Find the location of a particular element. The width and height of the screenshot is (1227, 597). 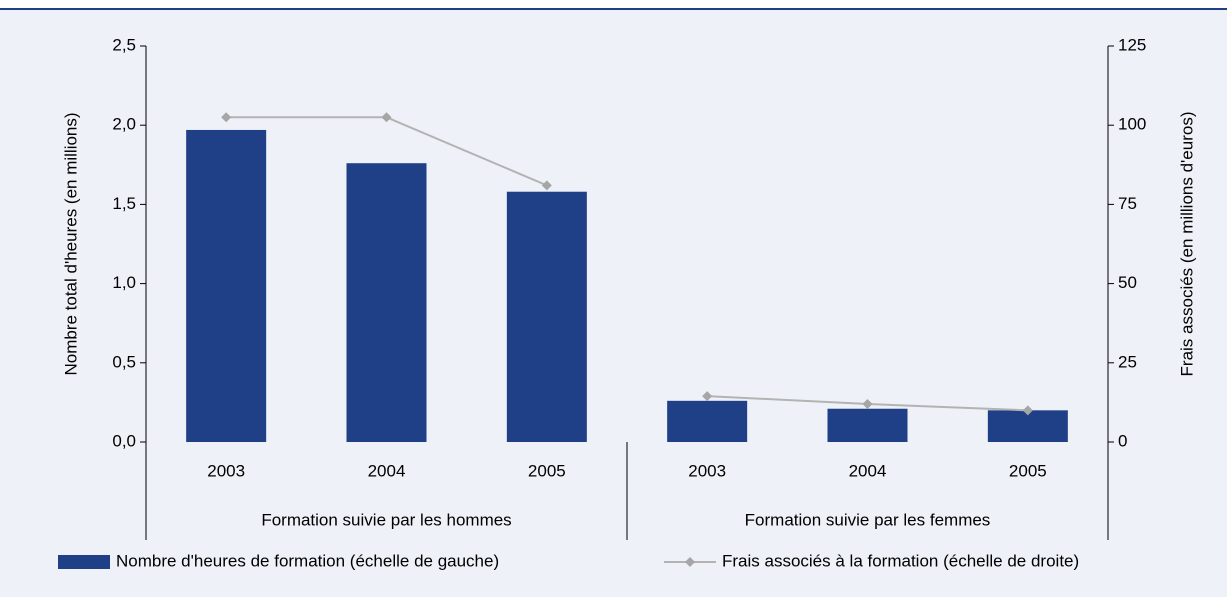

legend-marker is located at coordinates (690, 562).